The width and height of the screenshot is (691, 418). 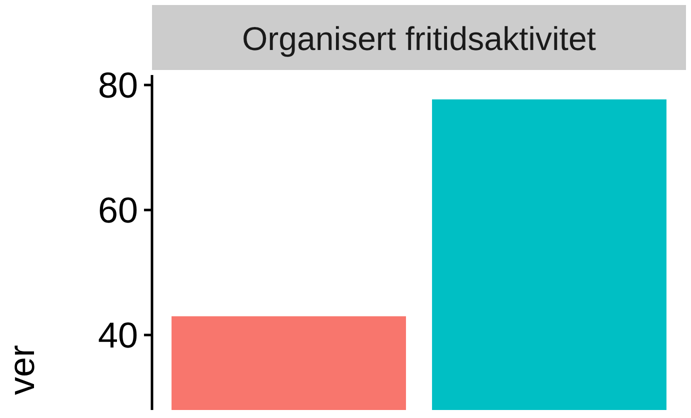 What do you see at coordinates (419, 38) in the screenshot?
I see `chart-title: Organisert fritidsaktivitet` at bounding box center [419, 38].